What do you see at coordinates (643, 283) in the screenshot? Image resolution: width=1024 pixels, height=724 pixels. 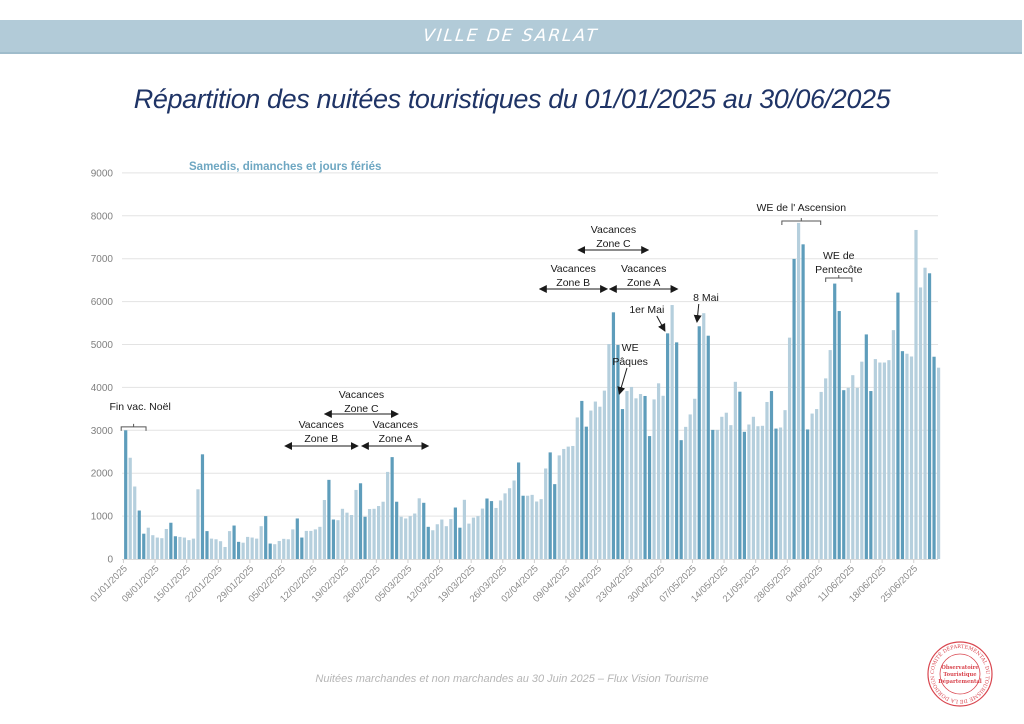 I see `annotation-label: Zone A` at bounding box center [643, 283].